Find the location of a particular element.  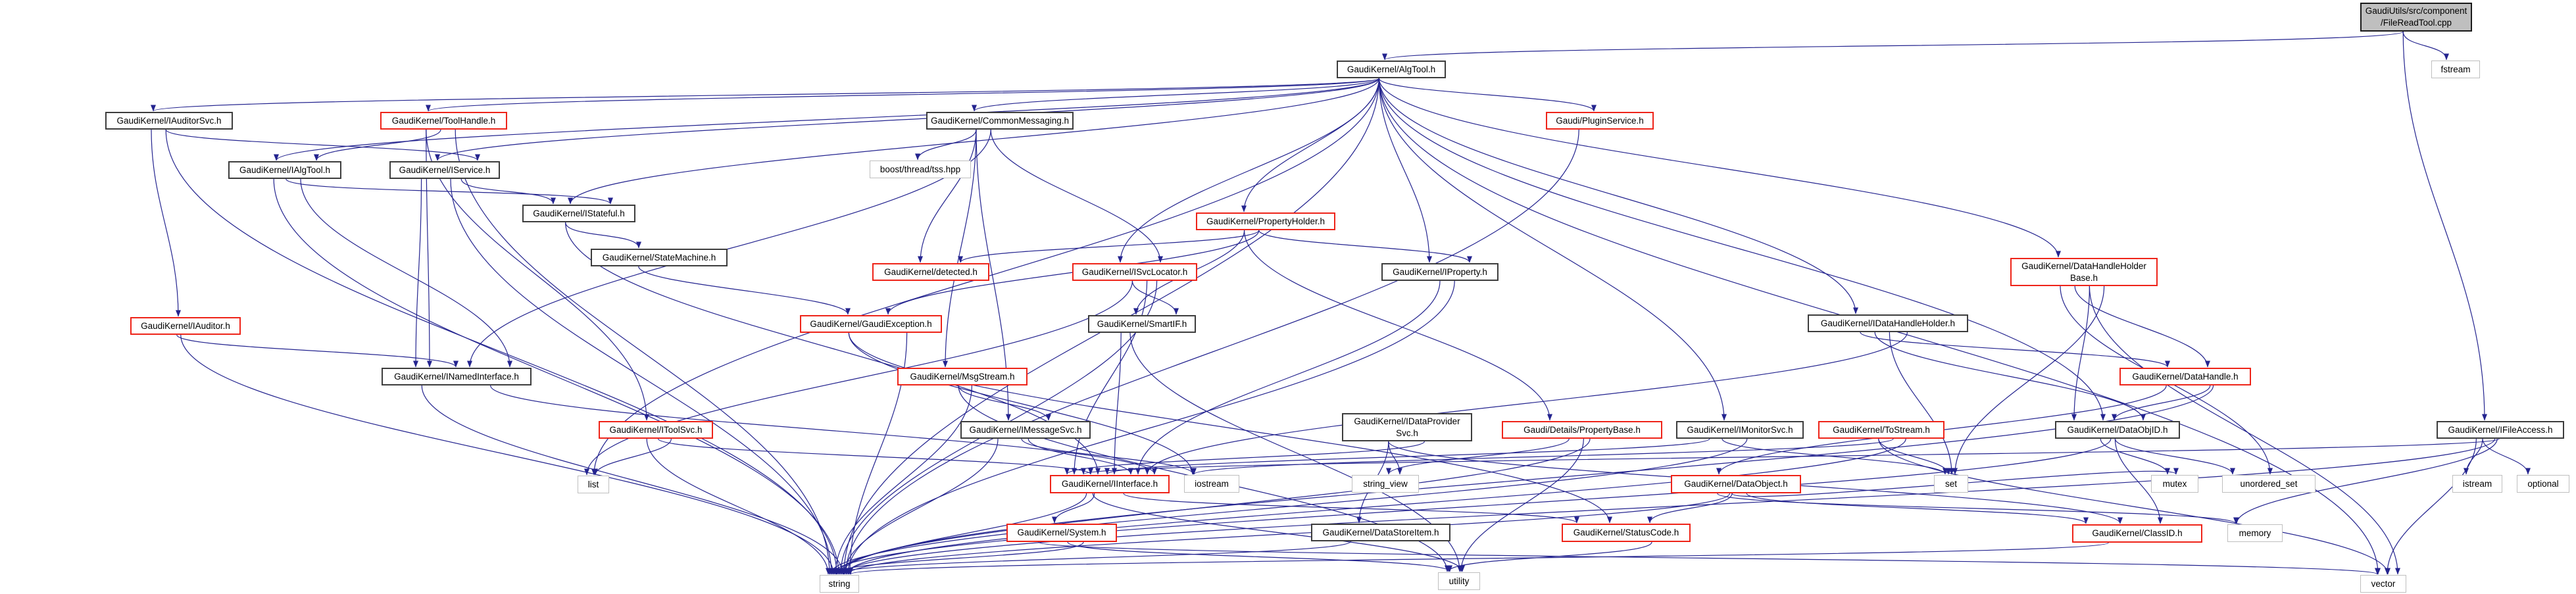

edge-propertybase-to-string is located at coordinates (1213, 506).